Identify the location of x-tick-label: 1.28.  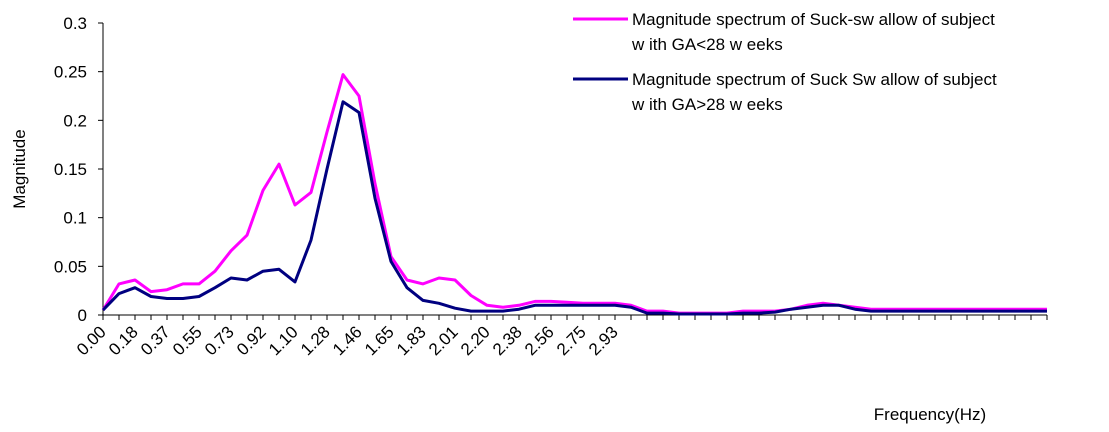
(315, 340).